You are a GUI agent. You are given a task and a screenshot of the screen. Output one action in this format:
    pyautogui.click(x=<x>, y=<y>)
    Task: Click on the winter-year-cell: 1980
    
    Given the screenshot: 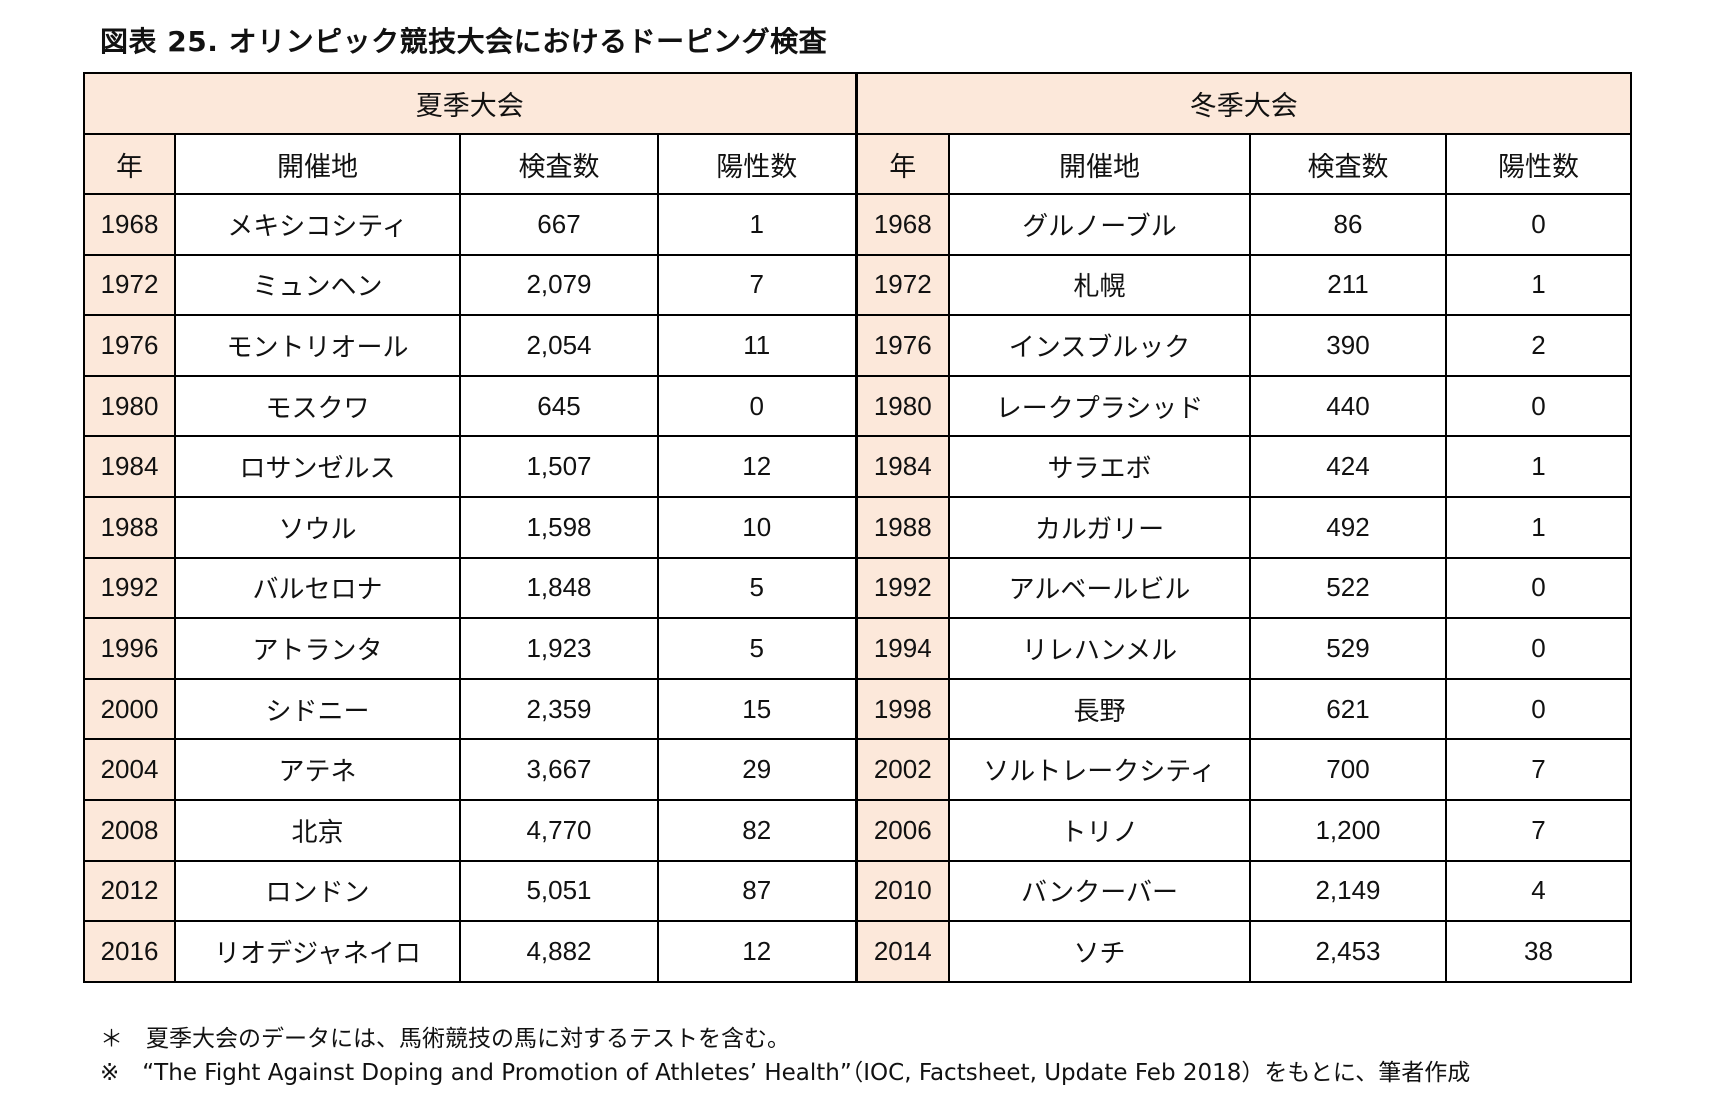 What is the action you would take?
    pyautogui.click(x=902, y=406)
    